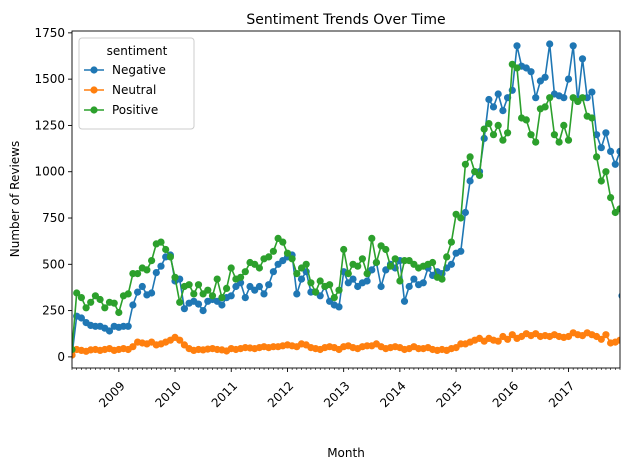  Describe the element at coordinates (49, 125) in the screenshot. I see `y-tick-label: 1250` at that location.